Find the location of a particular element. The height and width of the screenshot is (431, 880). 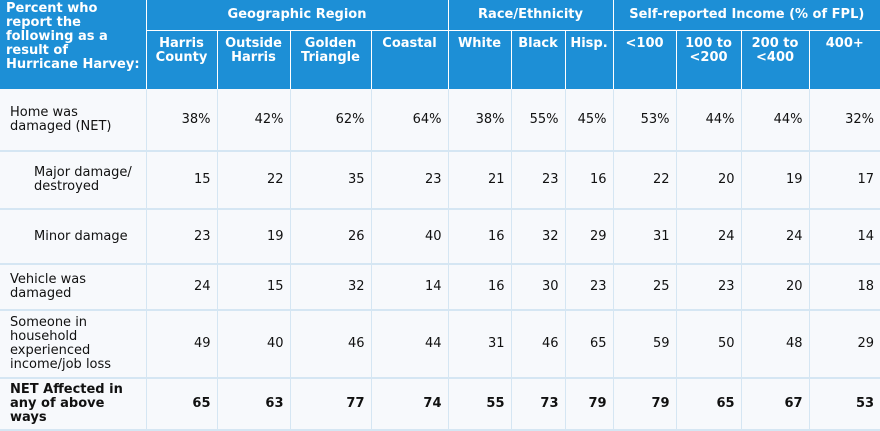

column-header-line: 200 to is located at coordinates (775, 43).